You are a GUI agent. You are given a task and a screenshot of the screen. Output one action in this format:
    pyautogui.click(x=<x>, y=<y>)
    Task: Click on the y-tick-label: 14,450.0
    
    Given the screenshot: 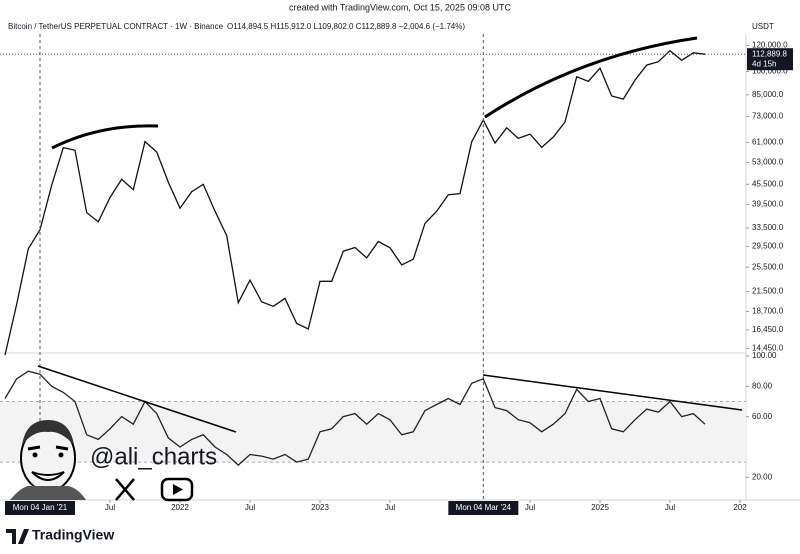 What is the action you would take?
    pyautogui.click(x=768, y=348)
    